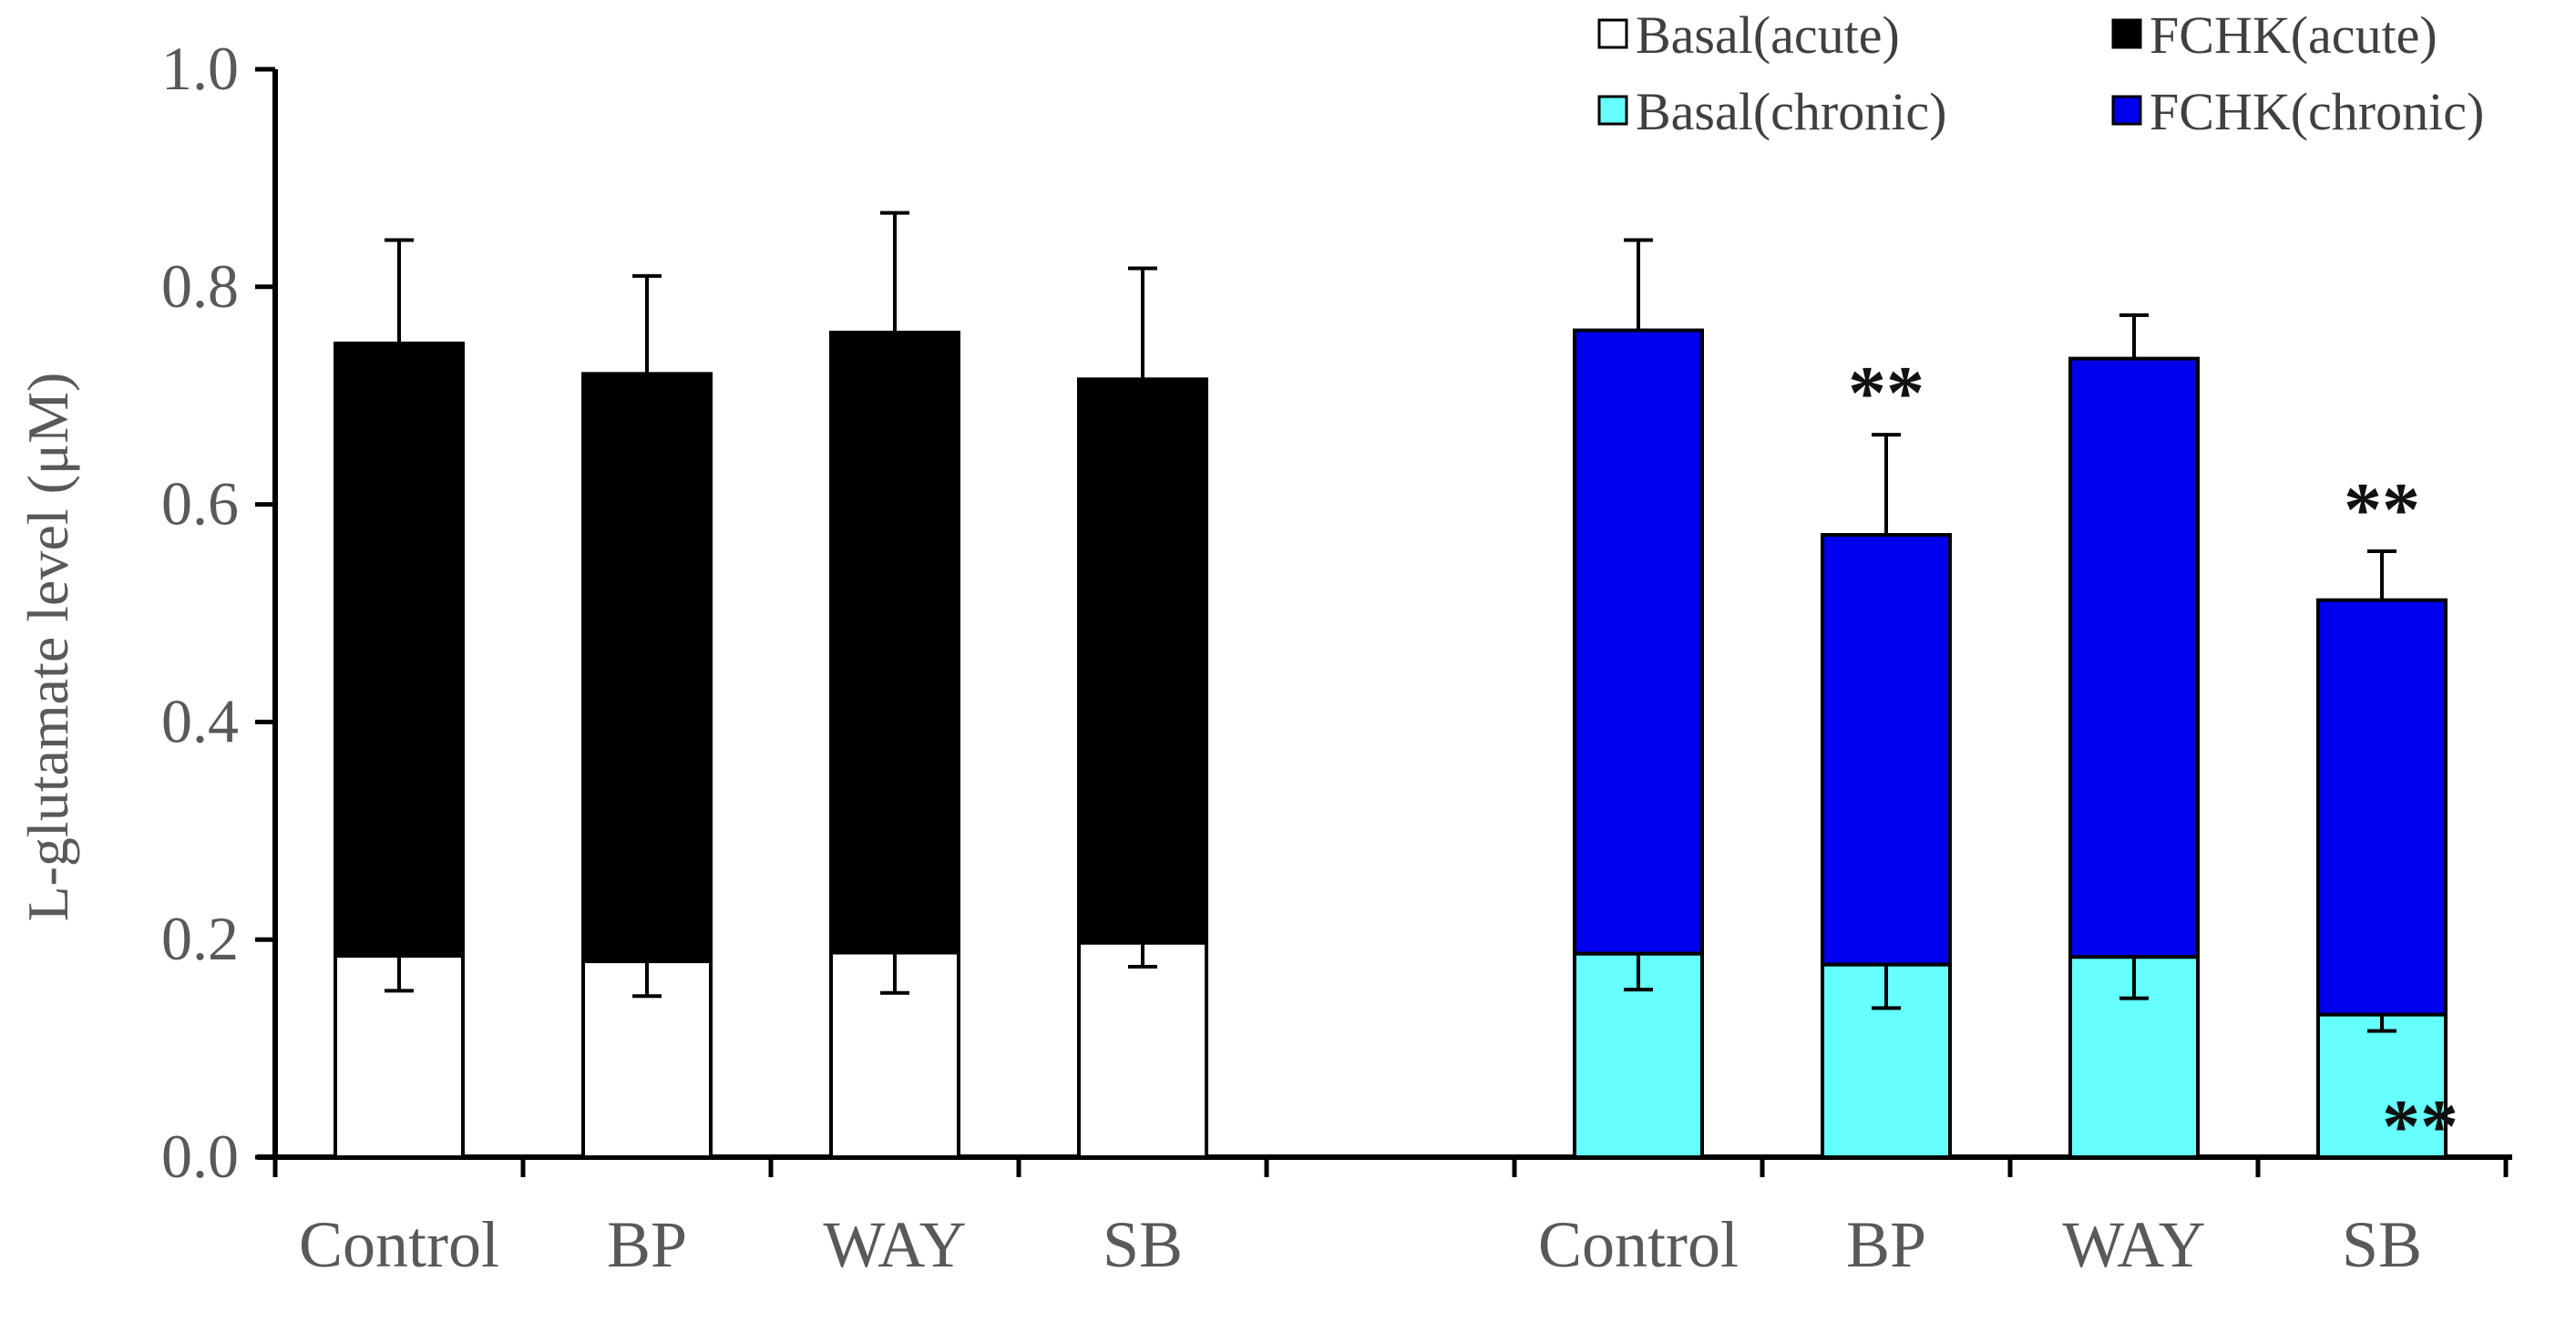 The height and width of the screenshot is (1333, 2576). What do you see at coordinates (400, 650) in the screenshot?
I see `bar-acute-fchk-control` at bounding box center [400, 650].